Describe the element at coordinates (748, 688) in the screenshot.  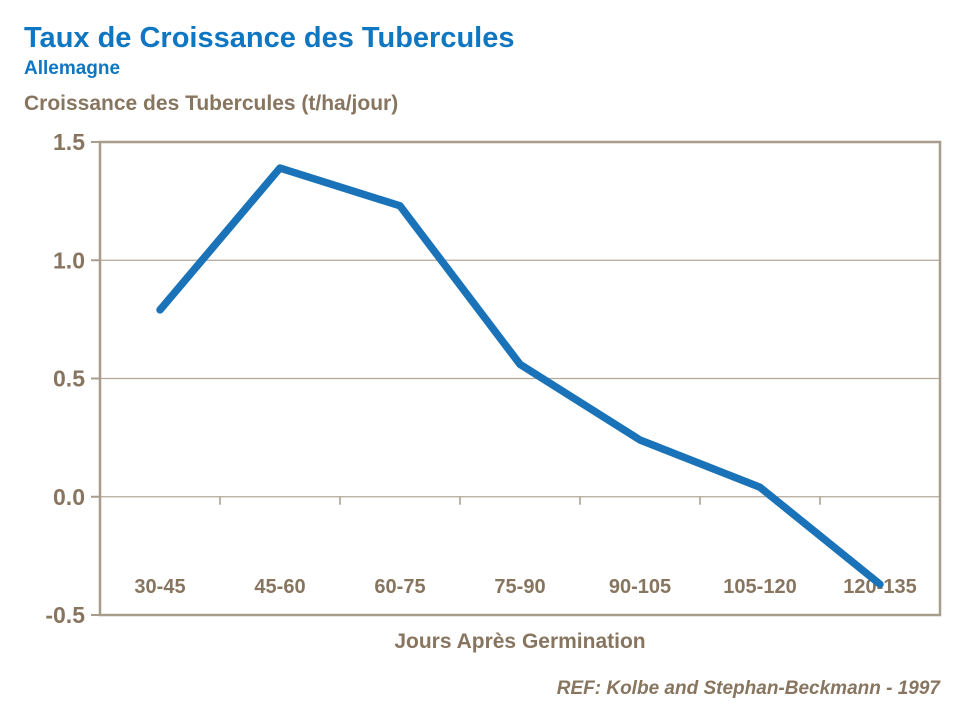
I see `reference-citation: REF: Kolbe and Stephan-Beckmann - 1997` at that location.